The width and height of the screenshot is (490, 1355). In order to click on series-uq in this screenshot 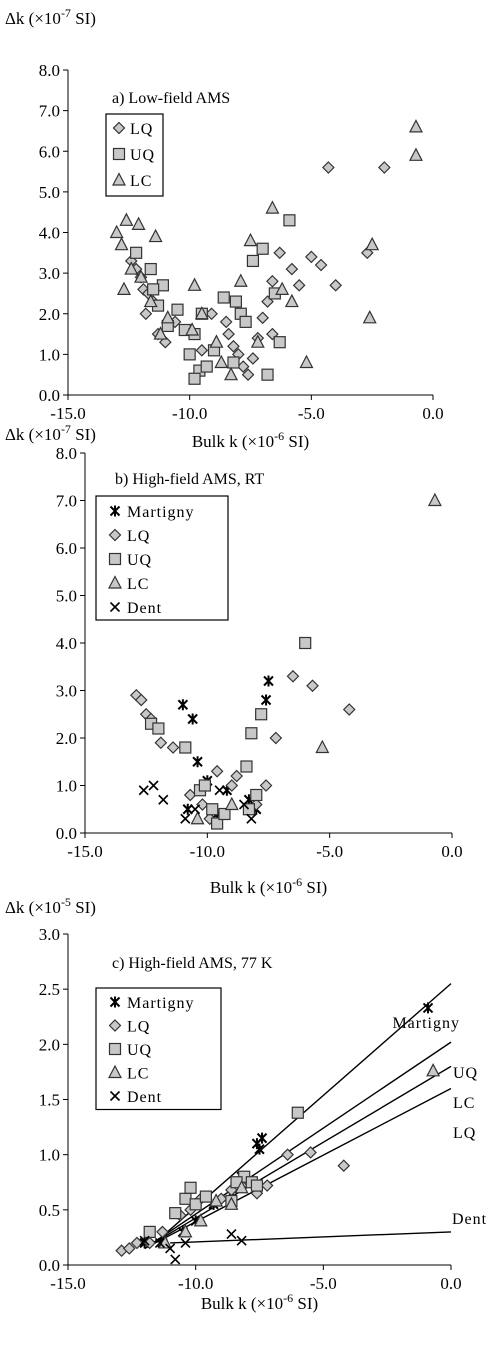, I will do `click(223, 1172)`.